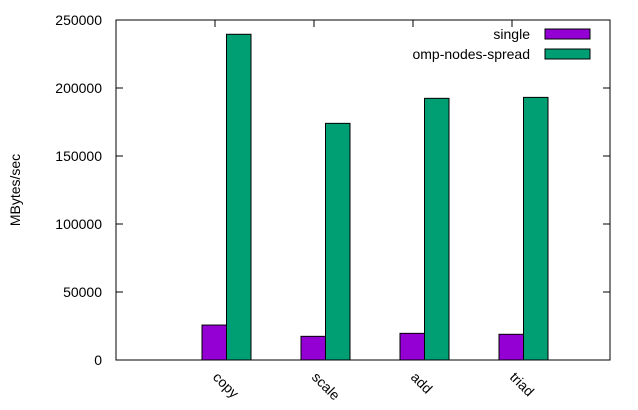 The height and width of the screenshot is (410, 638). Describe the element at coordinates (78, 224) in the screenshot. I see `y-tick-label: 100000` at that location.